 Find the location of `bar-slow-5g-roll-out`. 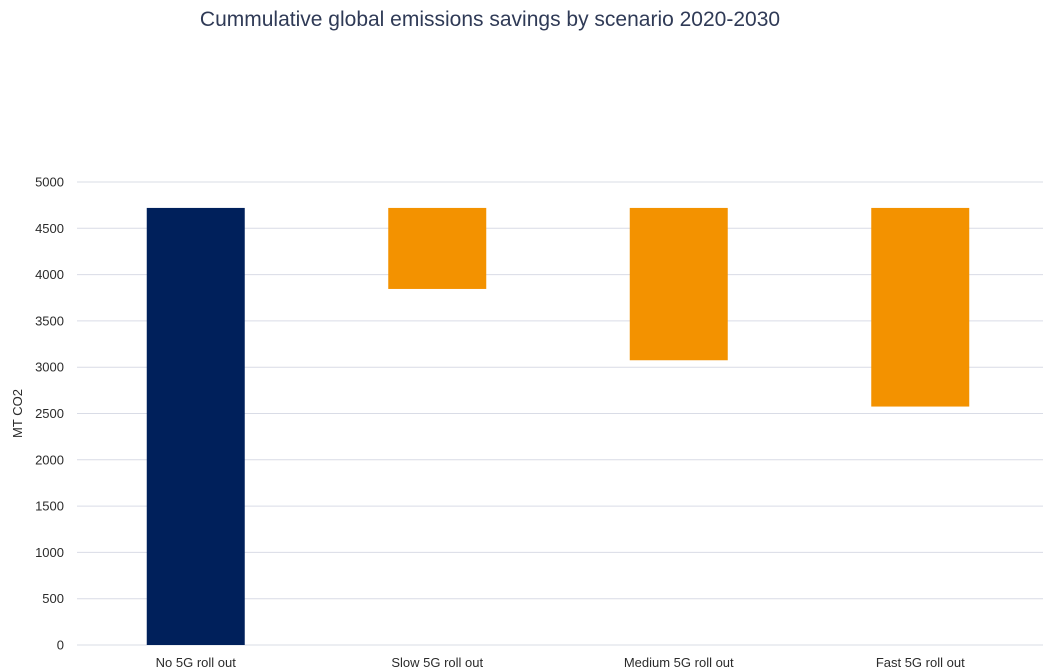

bar-slow-5g-roll-out is located at coordinates (437, 248).